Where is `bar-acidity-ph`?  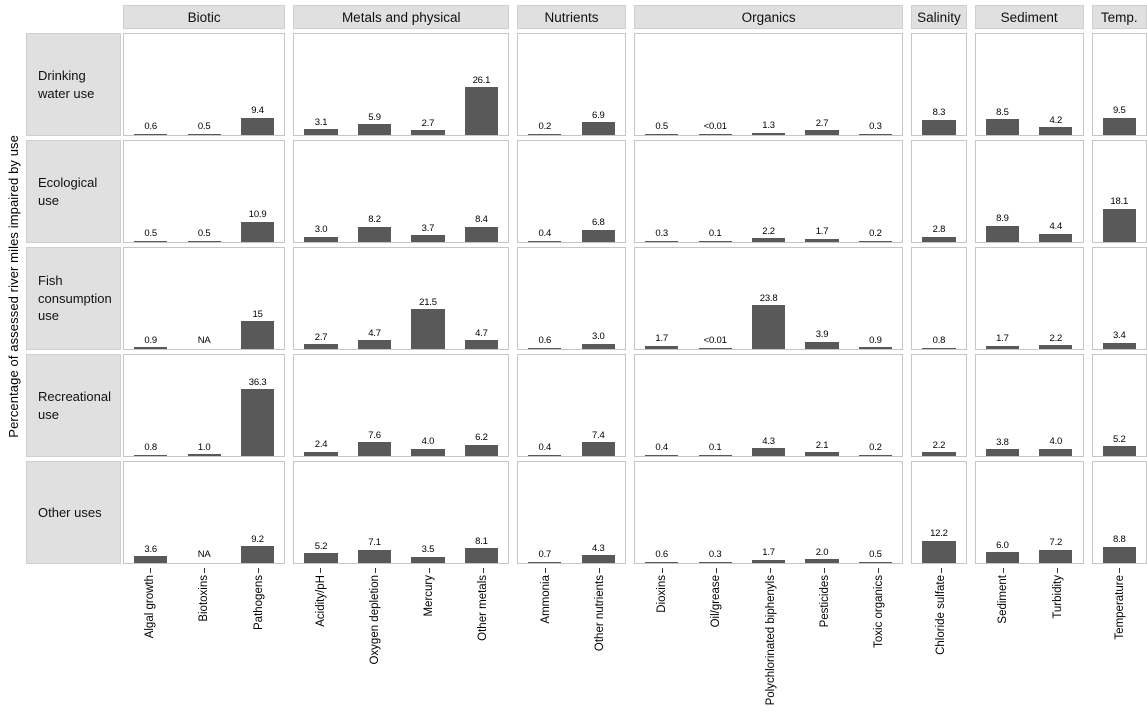 bar-acidity-ph is located at coordinates (321, 558).